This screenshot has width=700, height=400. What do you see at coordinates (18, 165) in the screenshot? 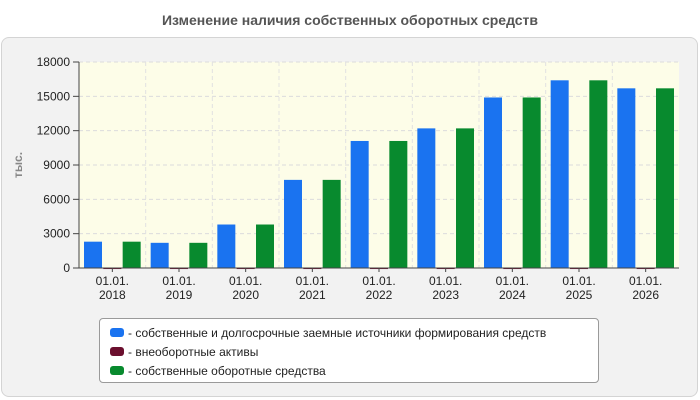
I see `y-axis-label: тыс.` at bounding box center [18, 165].